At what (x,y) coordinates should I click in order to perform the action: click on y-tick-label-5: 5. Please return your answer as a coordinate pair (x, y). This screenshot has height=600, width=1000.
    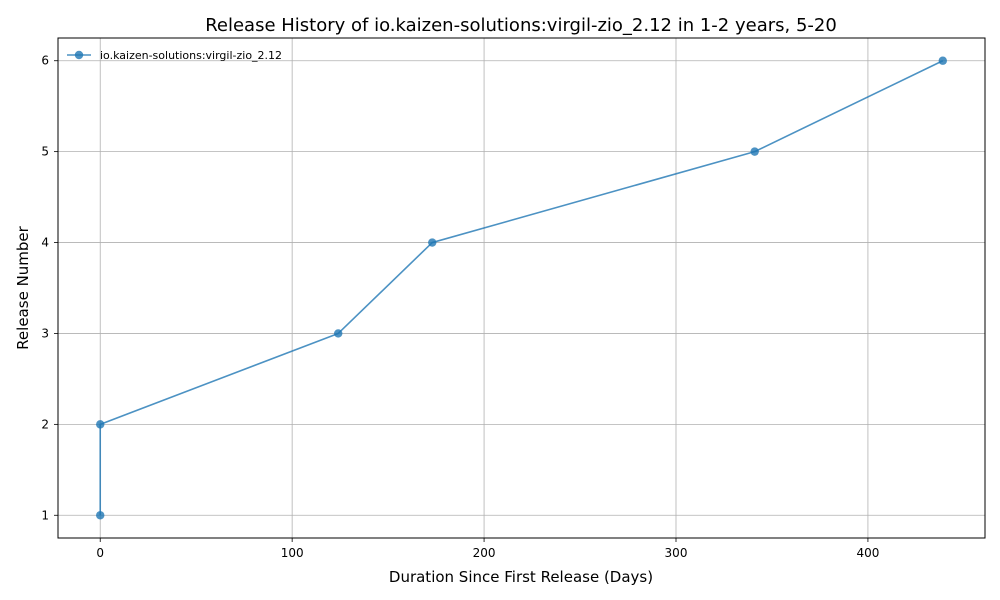
    Looking at the image, I should click on (45, 152).